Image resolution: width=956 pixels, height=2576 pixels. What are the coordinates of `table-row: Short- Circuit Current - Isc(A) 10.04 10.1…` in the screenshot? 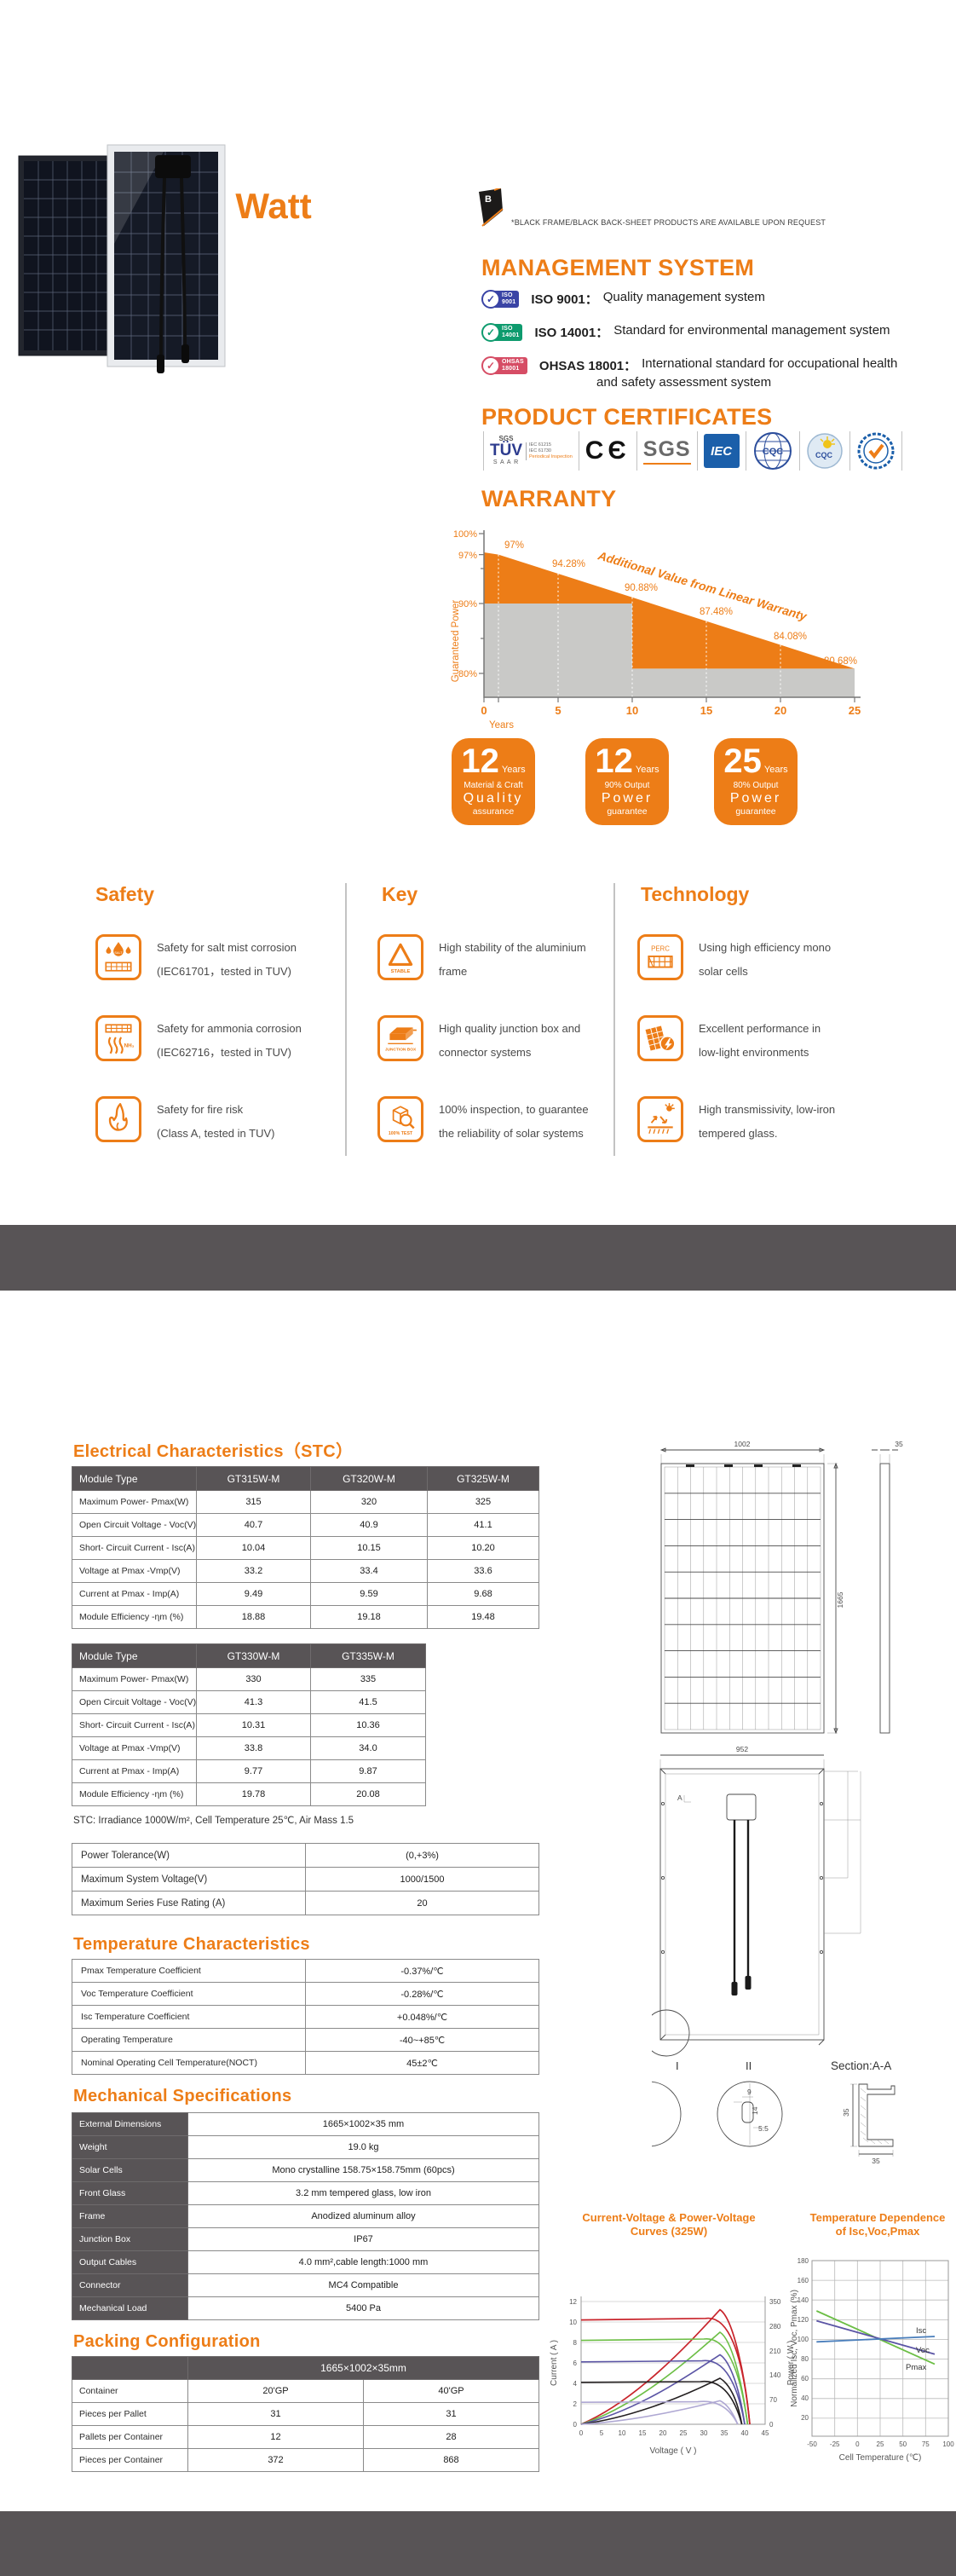 It's located at (305, 1548).